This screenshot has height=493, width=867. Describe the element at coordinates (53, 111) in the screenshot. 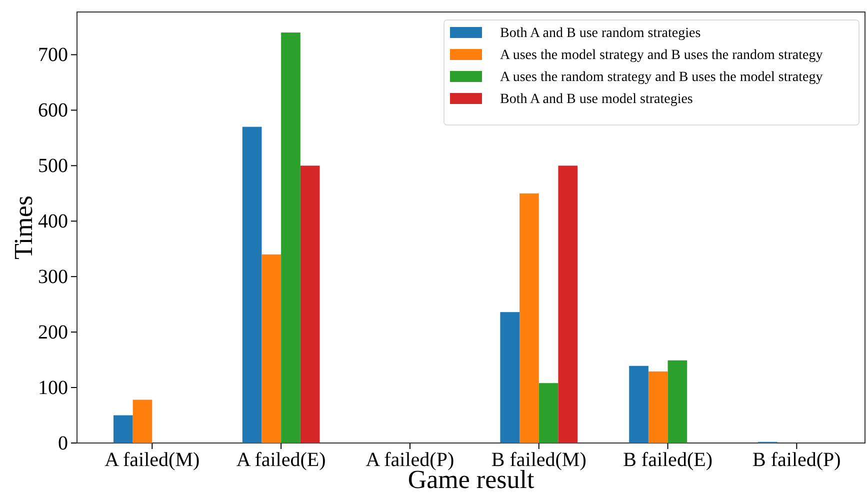

I see `y-tick-label: 600` at that location.